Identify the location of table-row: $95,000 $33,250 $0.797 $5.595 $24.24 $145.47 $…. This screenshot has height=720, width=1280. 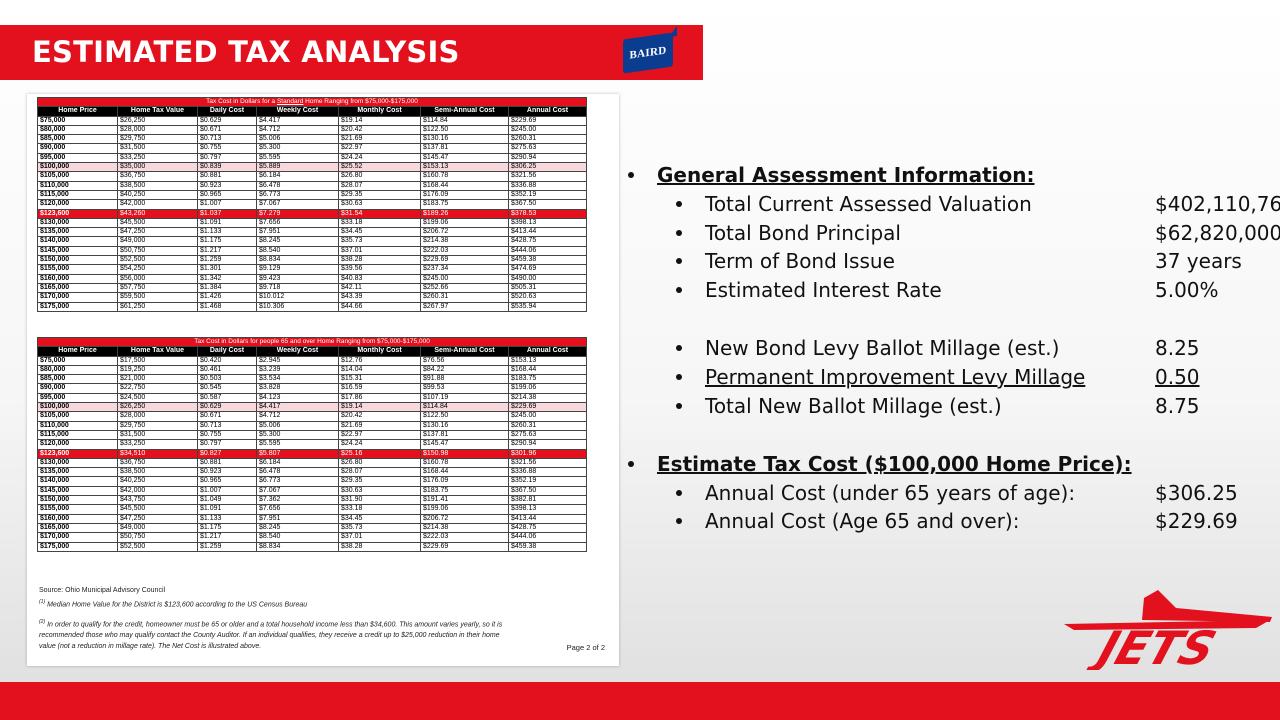
(312, 158).